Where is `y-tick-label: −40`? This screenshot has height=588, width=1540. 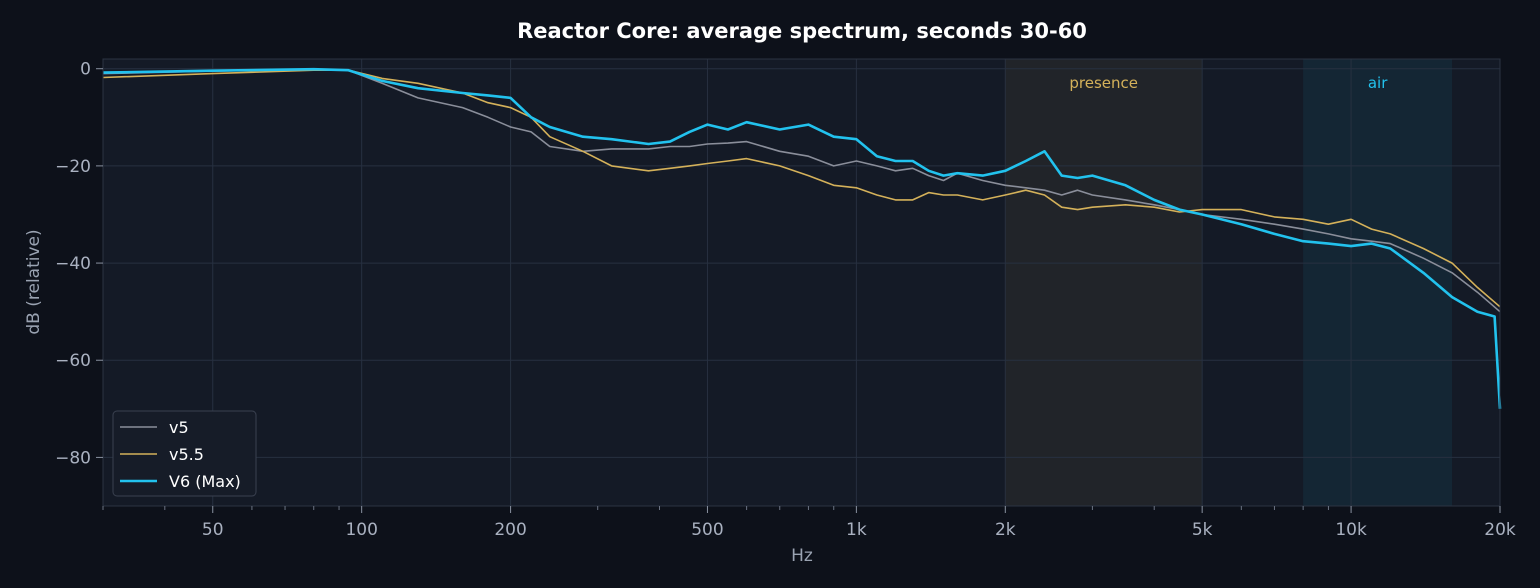 y-tick-label: −40 is located at coordinates (73, 264).